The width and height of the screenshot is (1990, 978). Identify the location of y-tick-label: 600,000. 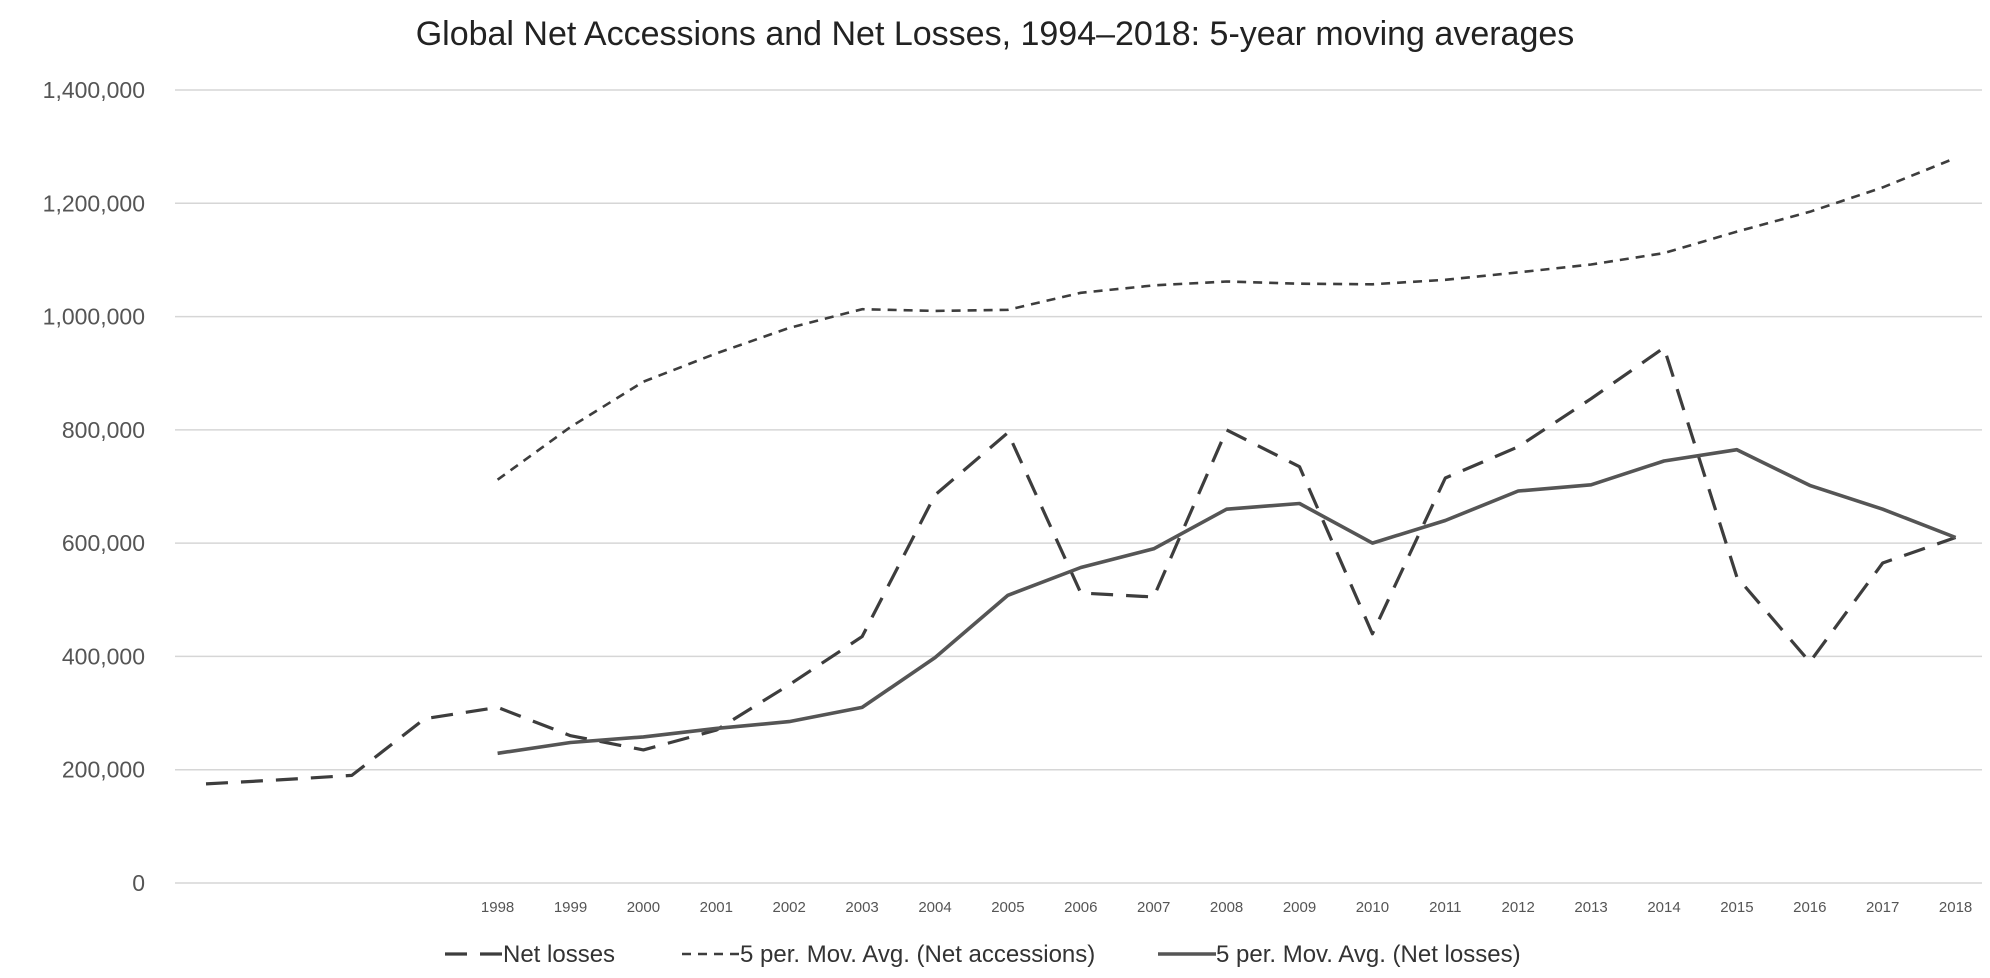
(103, 543).